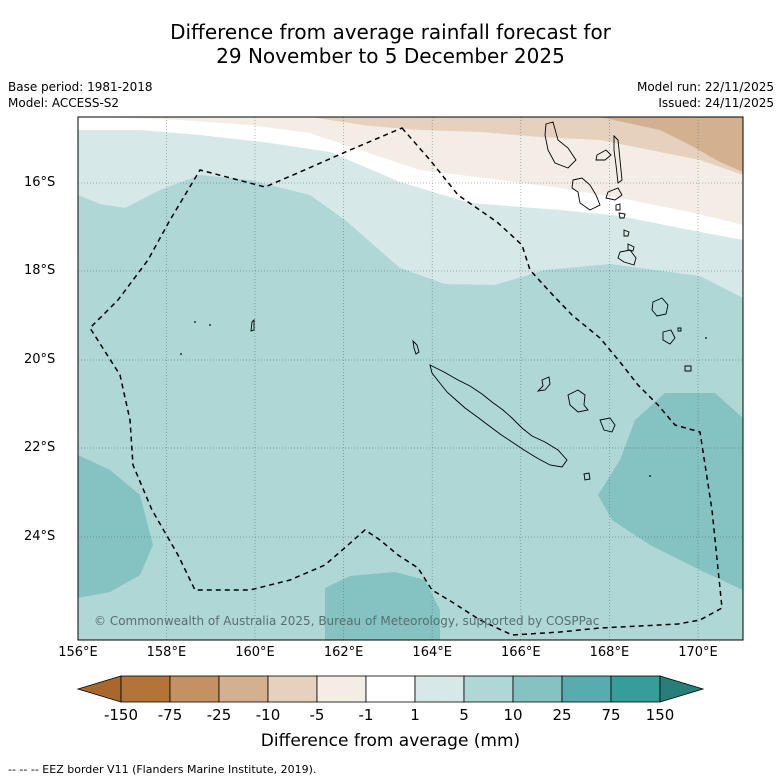 Image resolution: width=781 pixels, height=781 pixels. I want to click on colorbar-title: Difference from average (mm), so click(390, 741).